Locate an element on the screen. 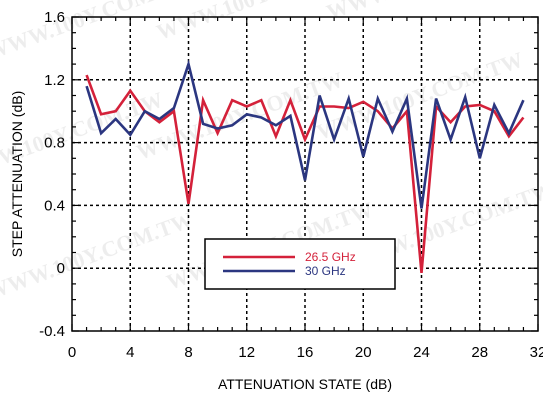  y-axis-title: STEP ATTENUATION (dB) is located at coordinates (17, 174).